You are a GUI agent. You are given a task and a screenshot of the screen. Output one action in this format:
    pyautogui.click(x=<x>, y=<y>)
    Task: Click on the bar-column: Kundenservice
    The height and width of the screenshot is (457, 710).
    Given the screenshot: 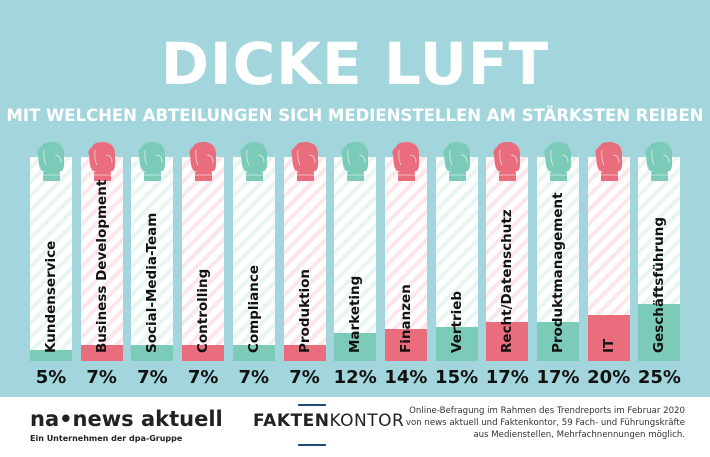 What is the action you would take?
    pyautogui.click(x=51, y=251)
    